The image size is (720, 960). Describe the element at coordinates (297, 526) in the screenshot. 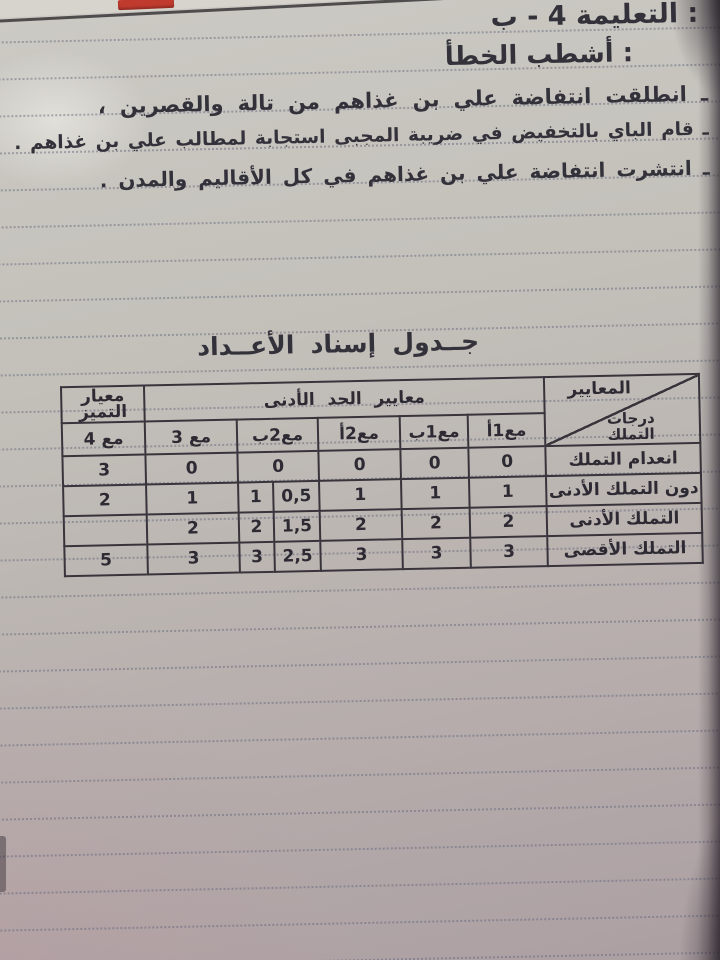

I see `table-cell: 1,5` at that location.